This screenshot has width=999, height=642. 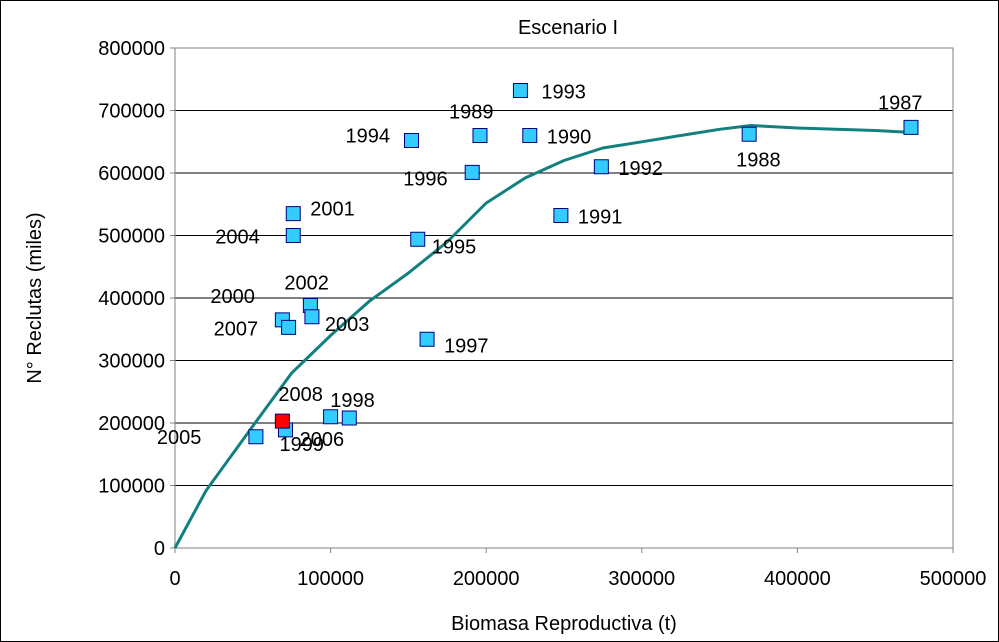 I want to click on point-1988, so click(x=749, y=134).